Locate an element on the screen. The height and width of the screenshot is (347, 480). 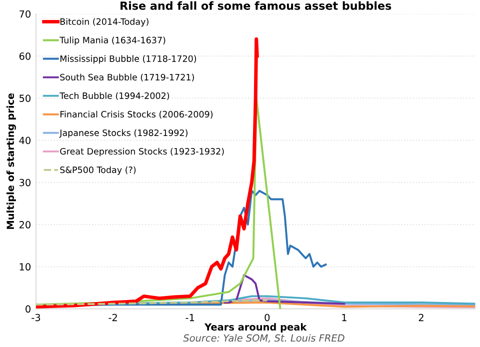
x-tick-label: 1 is located at coordinates (344, 318).